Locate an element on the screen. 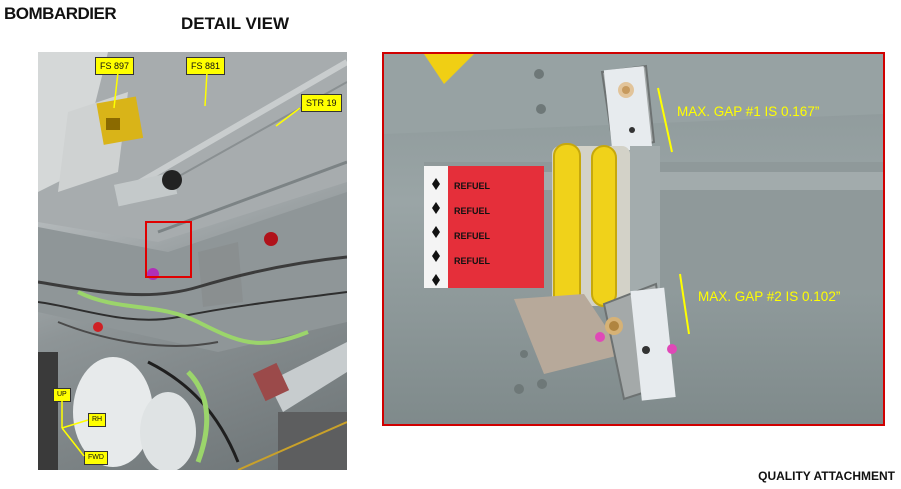 The width and height of the screenshot is (901, 489). brand-logo: BOMBARDIER is located at coordinates (60, 13).